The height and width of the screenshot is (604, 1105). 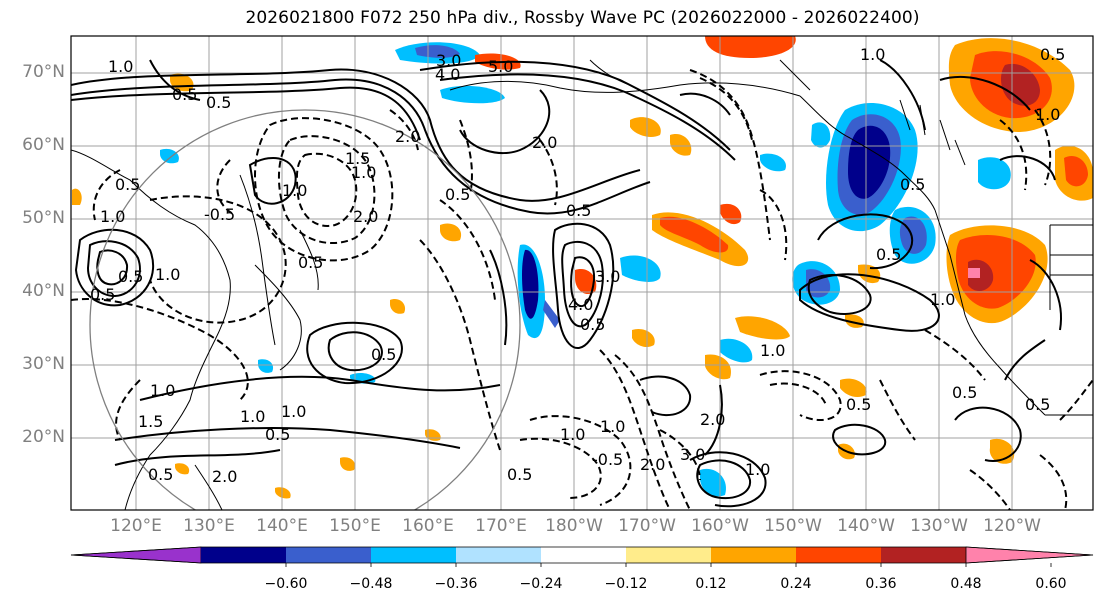 I want to click on colorbar-label: −0.12, so click(x=626, y=584).